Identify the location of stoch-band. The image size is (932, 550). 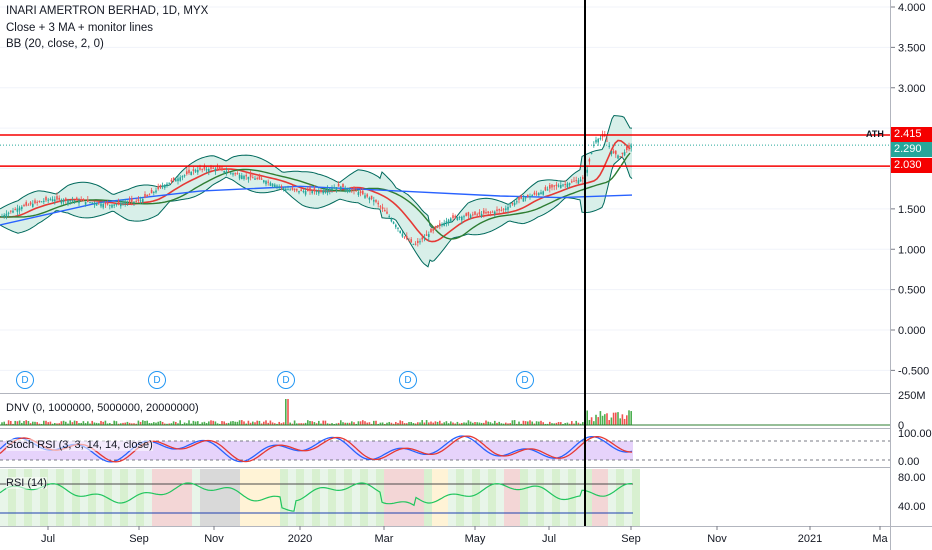
(316, 450).